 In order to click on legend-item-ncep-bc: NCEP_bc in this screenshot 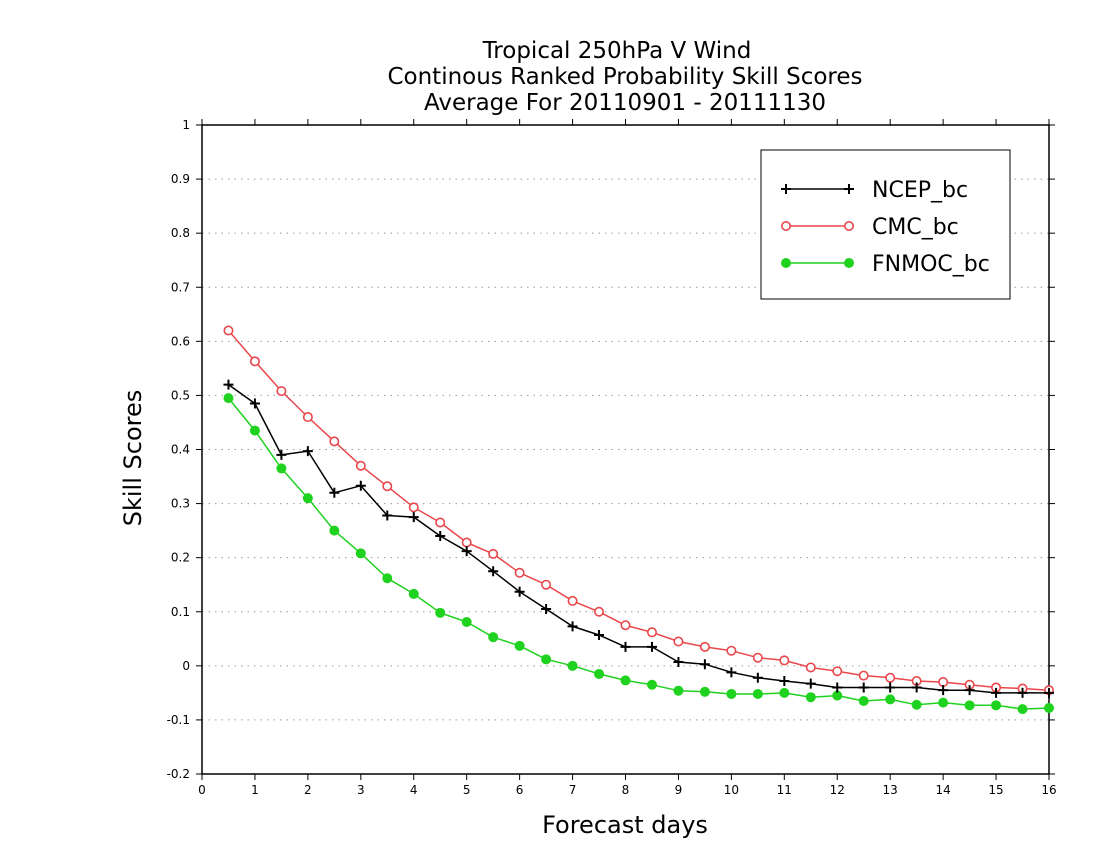, I will do `click(874, 190)`.